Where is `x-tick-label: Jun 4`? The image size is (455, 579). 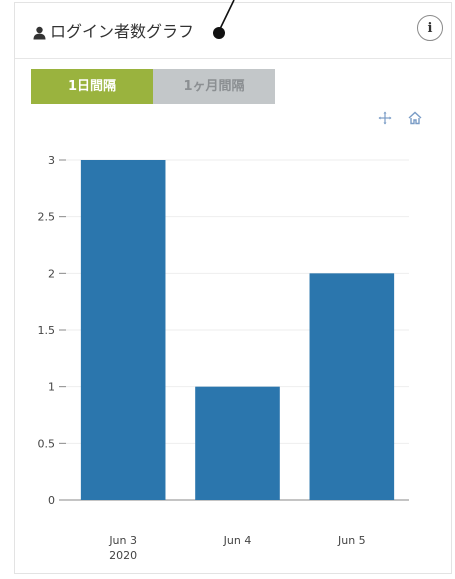
x-tick-label: Jun 4 is located at coordinates (237, 540).